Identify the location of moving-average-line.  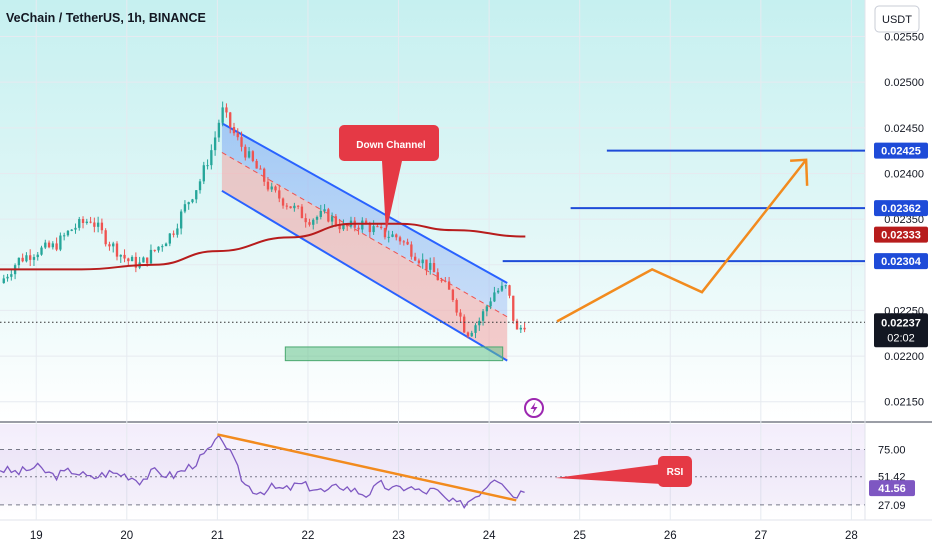
(263, 246).